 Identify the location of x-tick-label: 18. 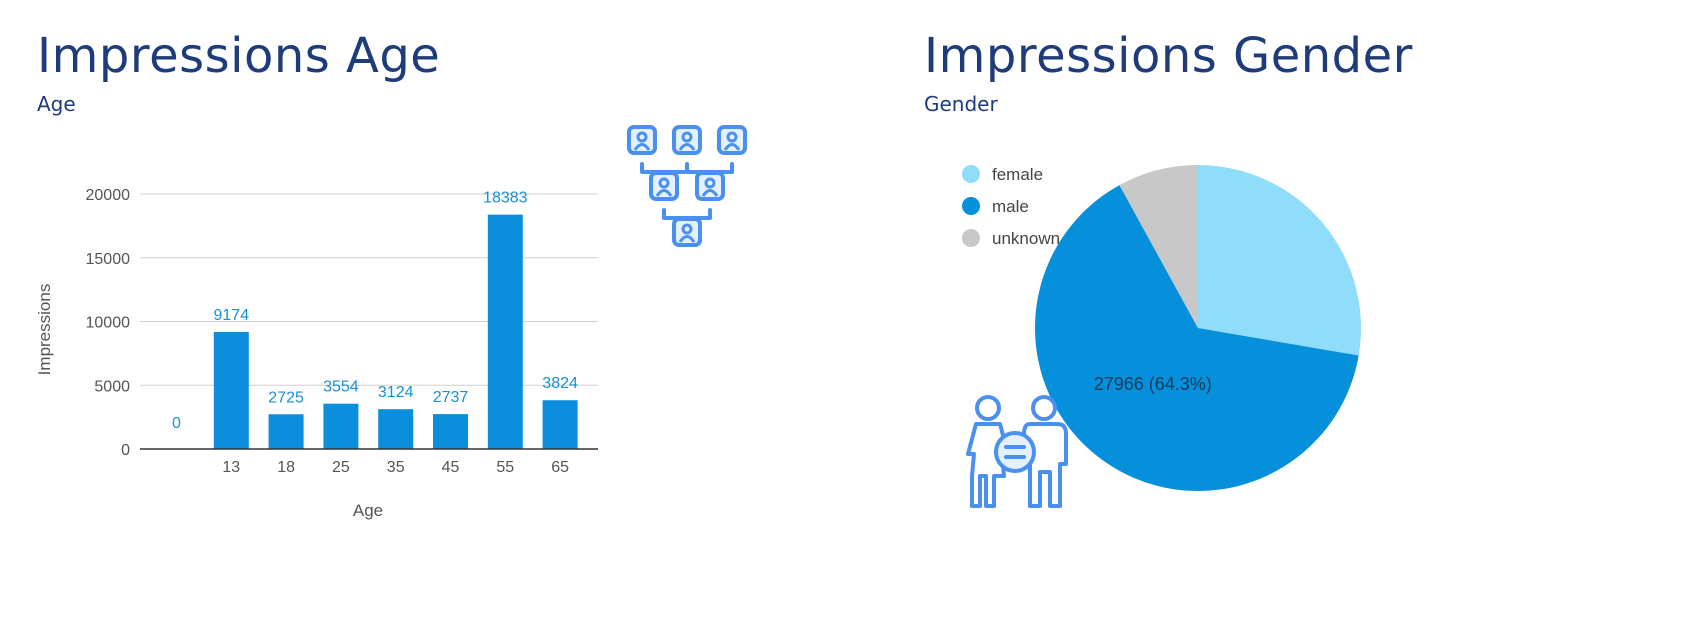
(286, 467).